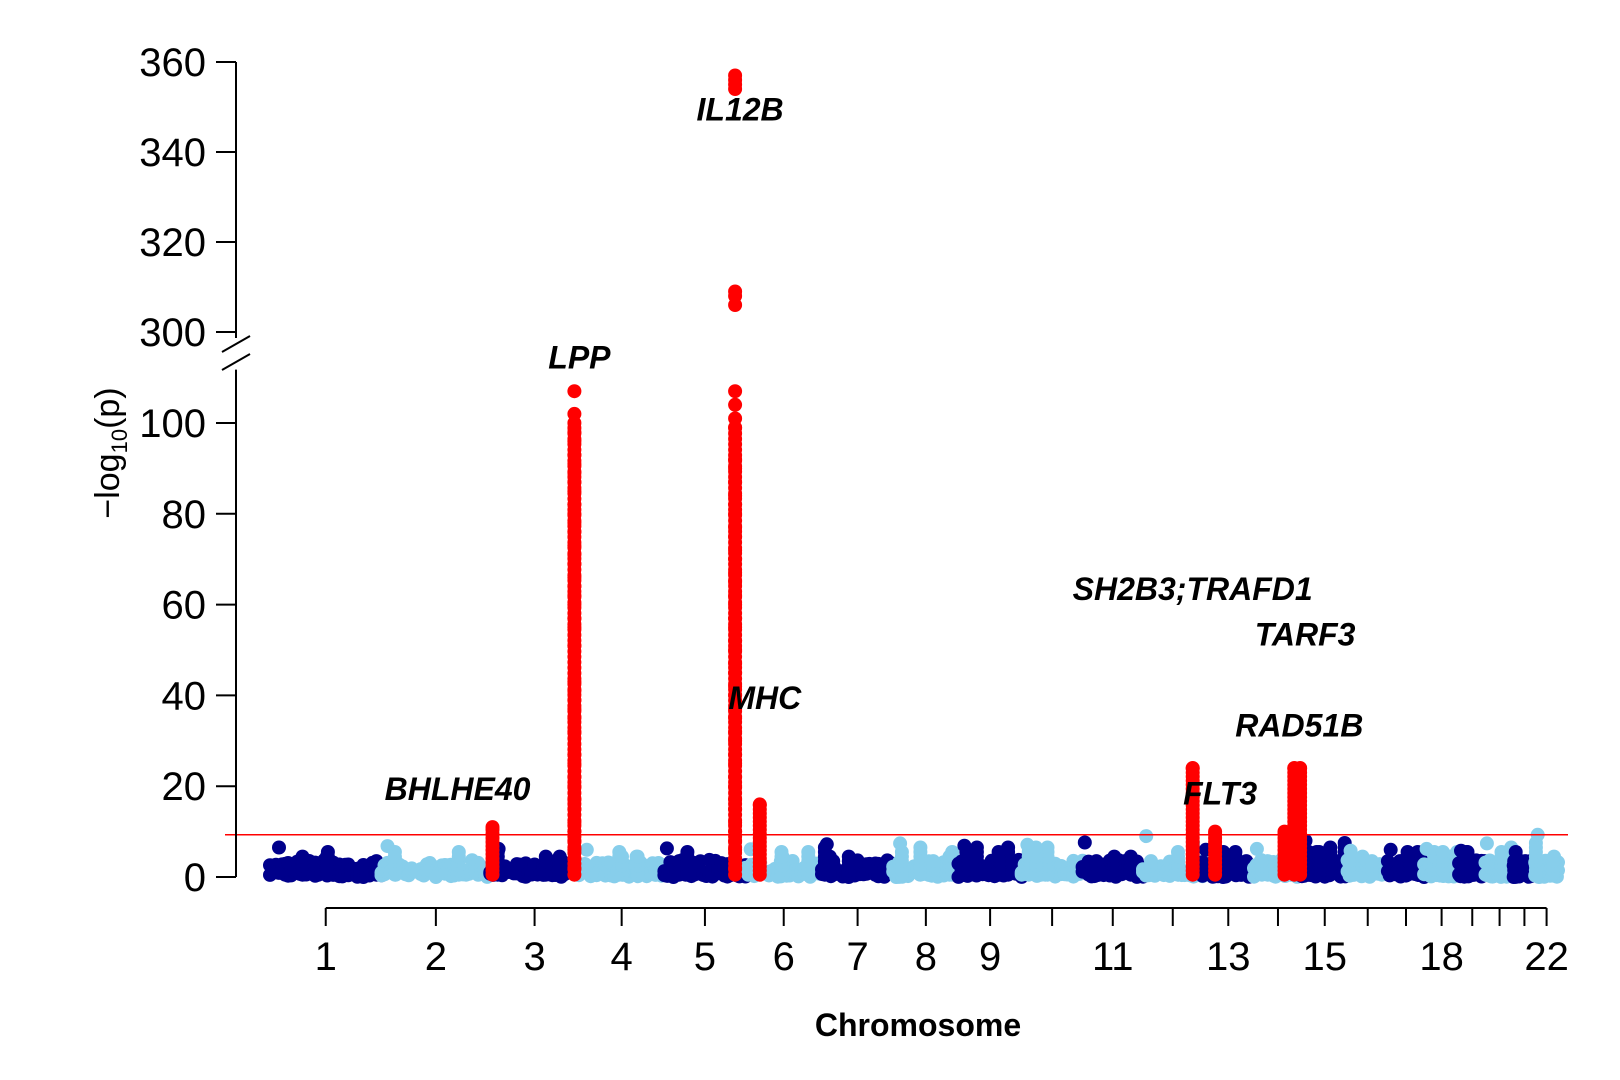  I want to click on x-tick-label: 2, so click(436, 957).